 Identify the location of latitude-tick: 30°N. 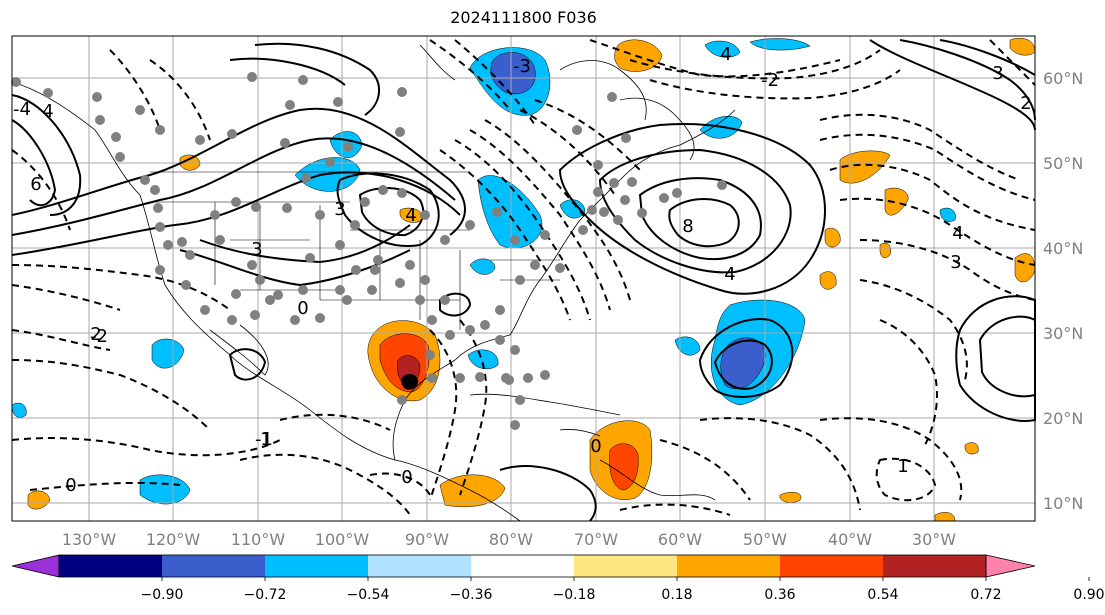
(1063, 333).